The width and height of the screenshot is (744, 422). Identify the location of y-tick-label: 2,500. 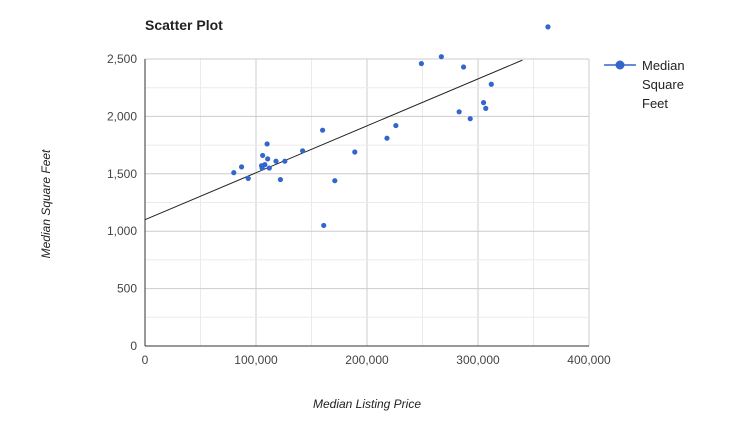
(122, 59).